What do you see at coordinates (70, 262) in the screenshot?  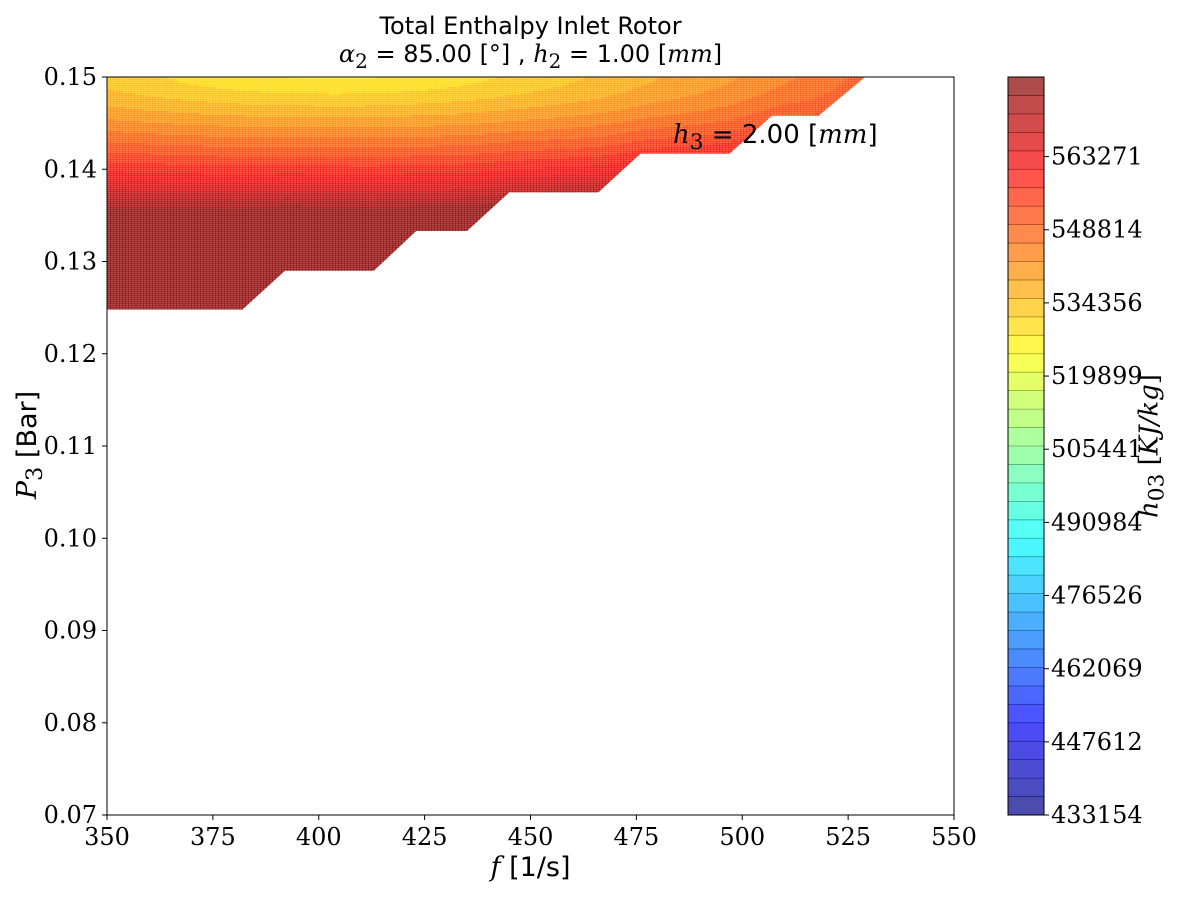 I see `y-tick-label: 0.13` at bounding box center [70, 262].